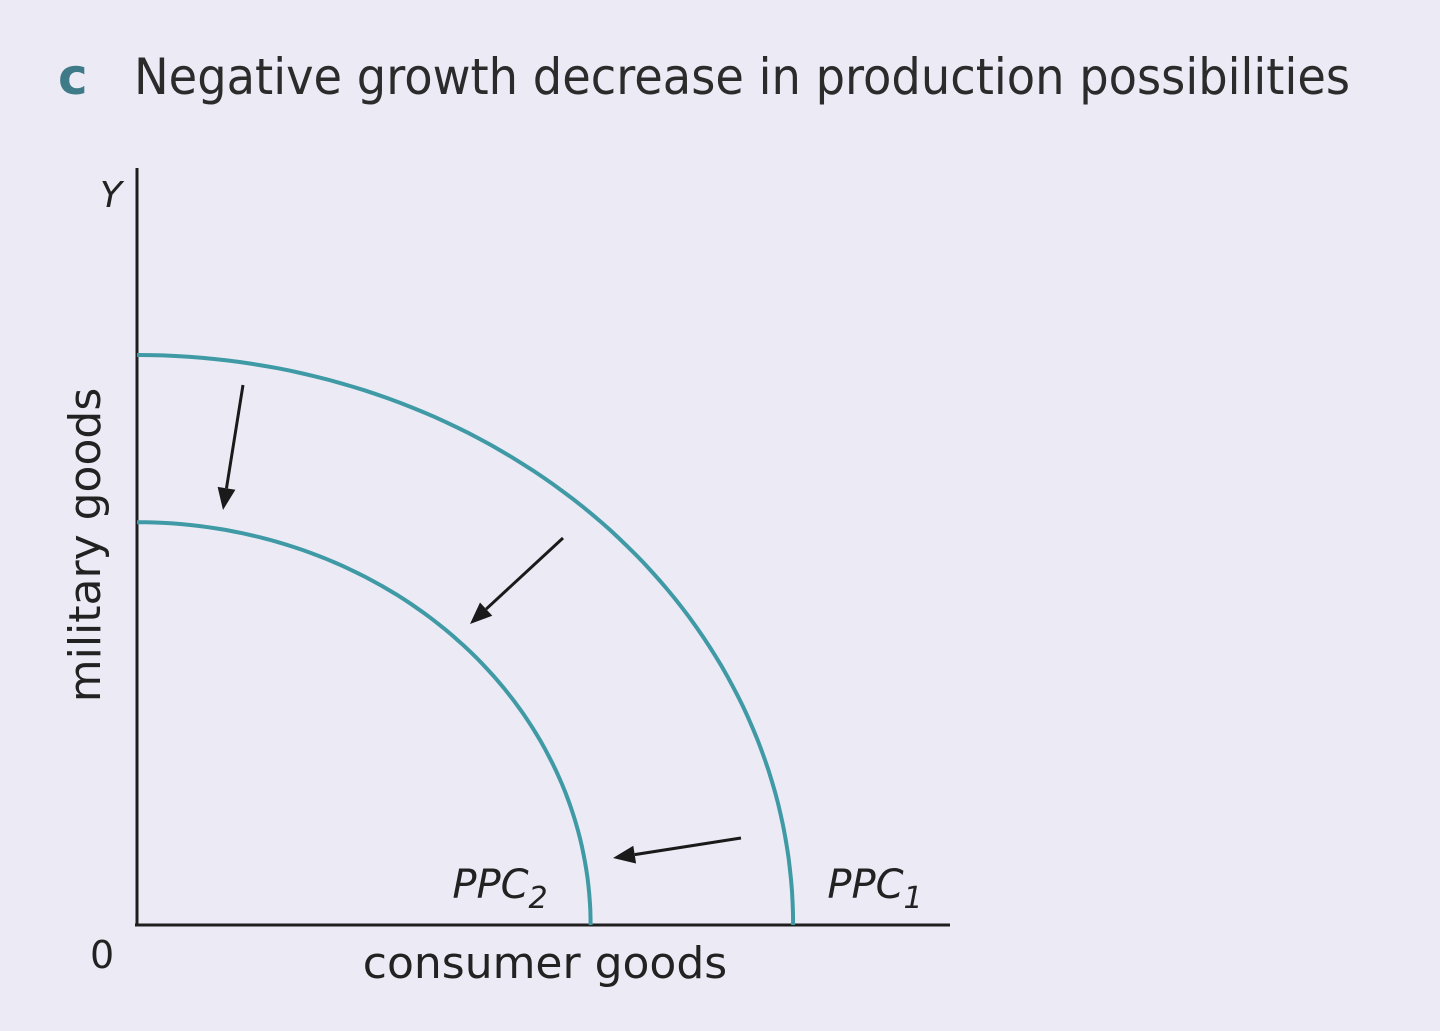 The width and height of the screenshot is (1440, 1031). Describe the element at coordinates (545, 963) in the screenshot. I see `x-axis-label: consumer goods` at that location.